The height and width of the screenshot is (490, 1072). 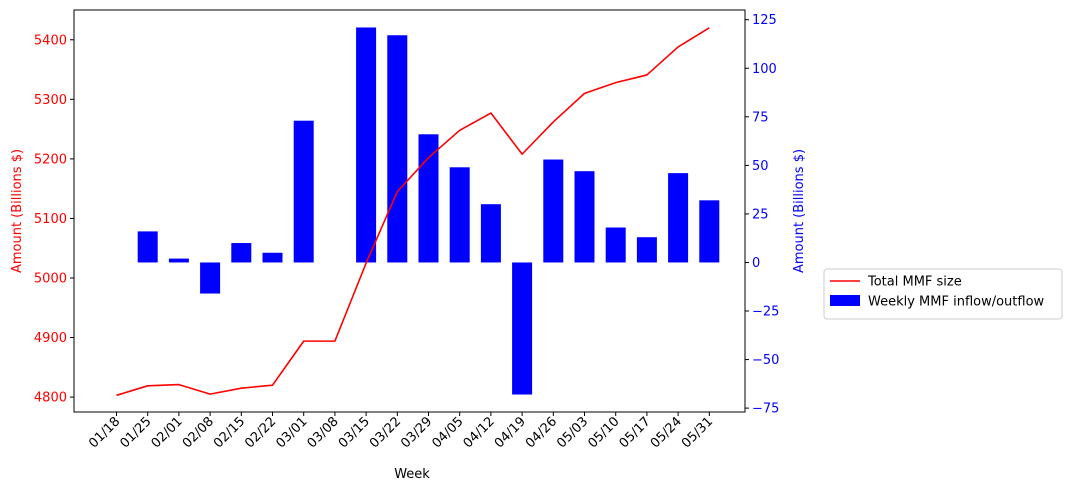 I want to click on x-tick-label: 04/19, so click(x=510, y=432).